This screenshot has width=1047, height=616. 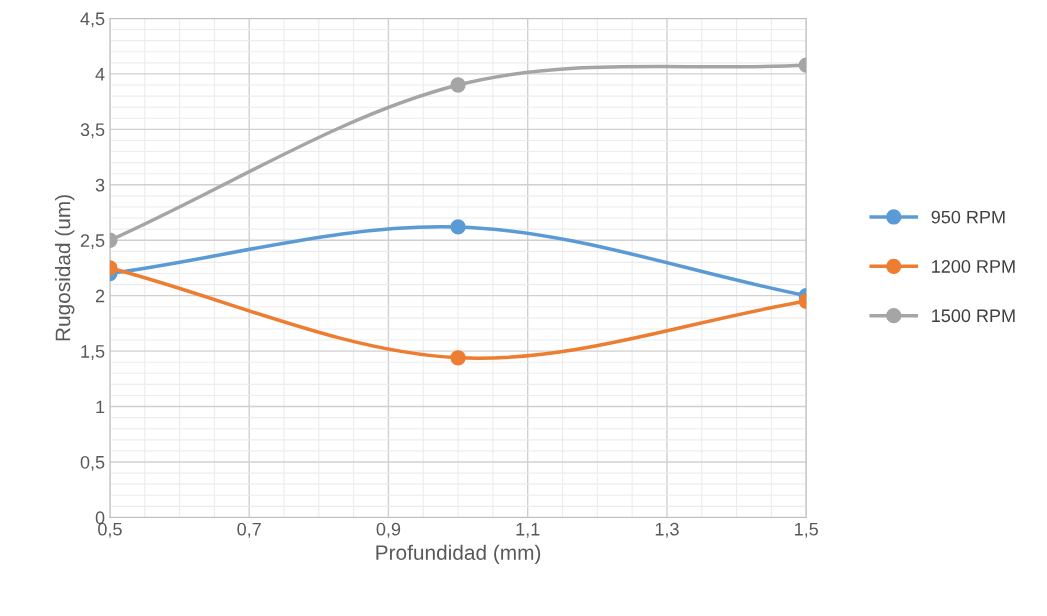 I want to click on legend-label: 1500 RPM, so click(x=973, y=316).